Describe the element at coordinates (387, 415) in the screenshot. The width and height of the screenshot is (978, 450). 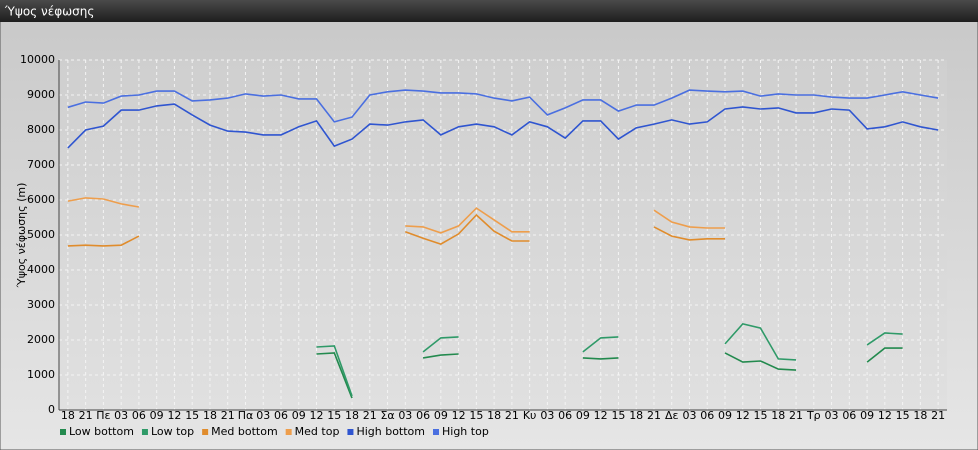
I see `x-tick-label: Σα` at that location.